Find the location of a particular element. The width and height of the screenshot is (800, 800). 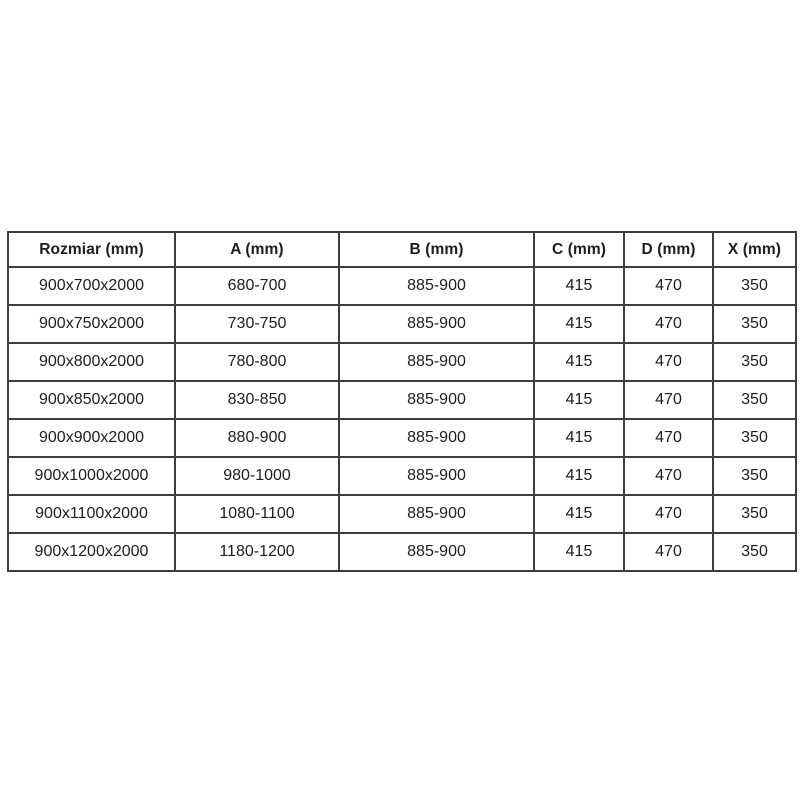

cell-rozmiar: 900x1000x2000 is located at coordinates (91, 476).